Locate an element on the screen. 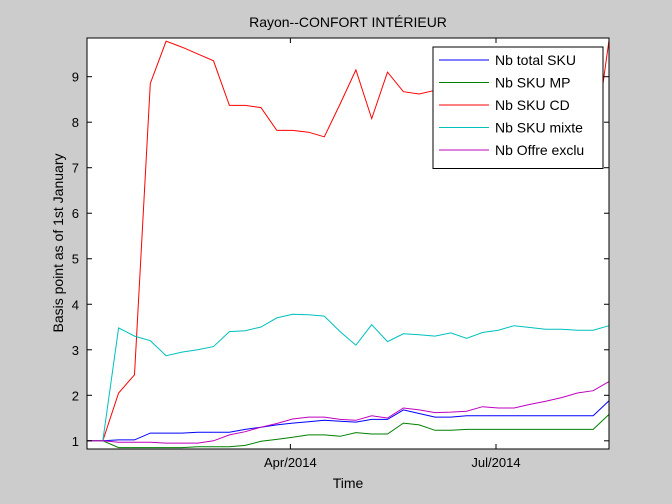  y-tick-label: 7 is located at coordinates (75, 168).